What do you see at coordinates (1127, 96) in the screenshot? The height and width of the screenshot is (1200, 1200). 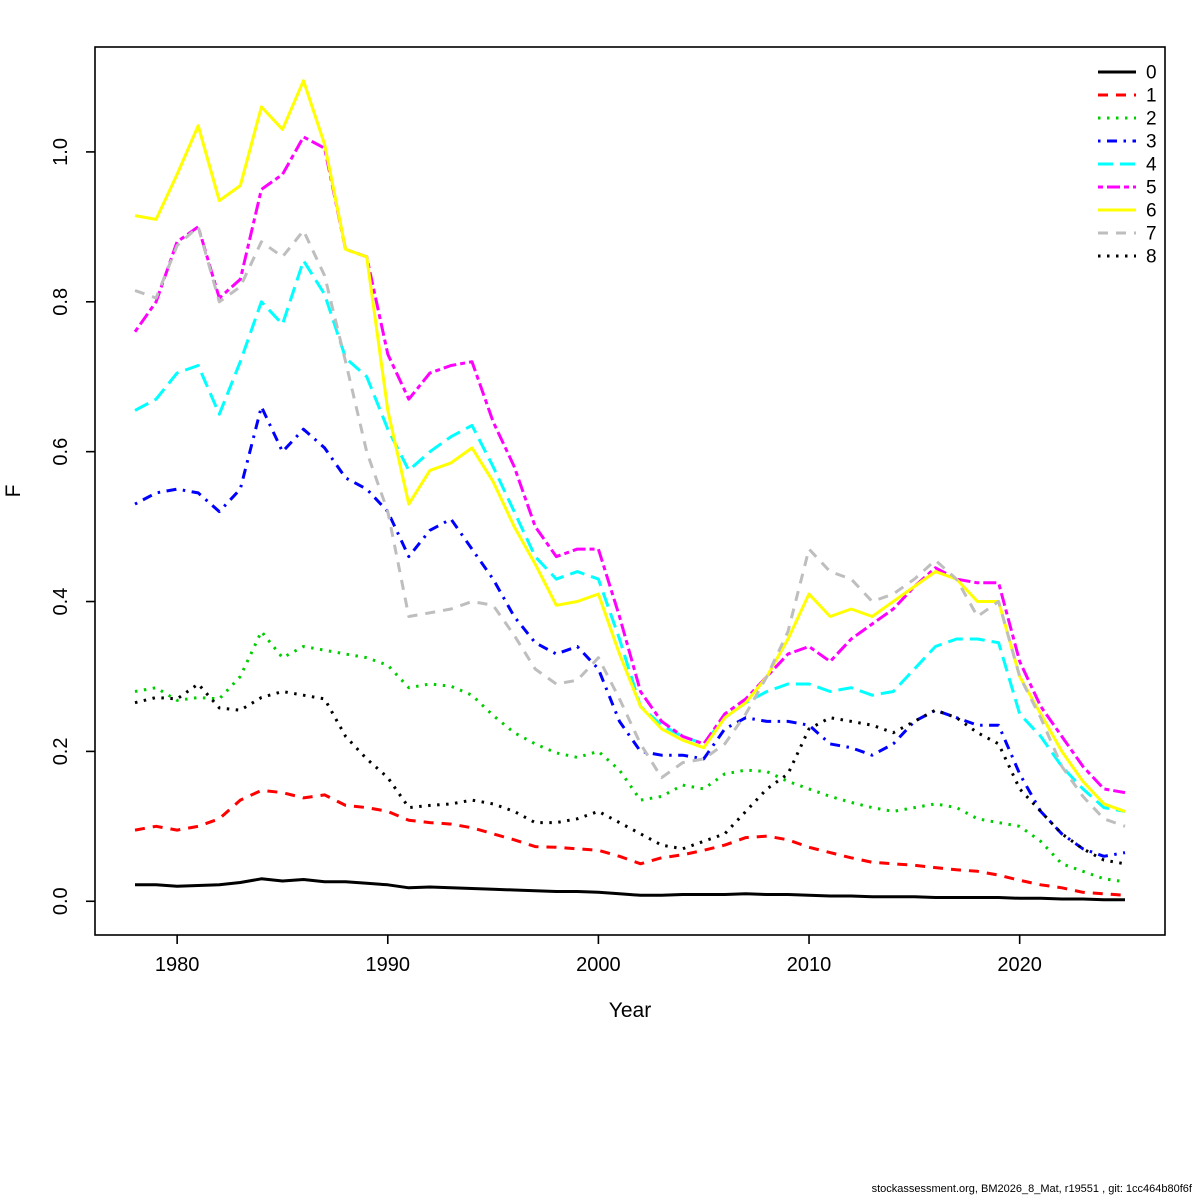 I see `legend-item-age-1: 1` at bounding box center [1127, 96].